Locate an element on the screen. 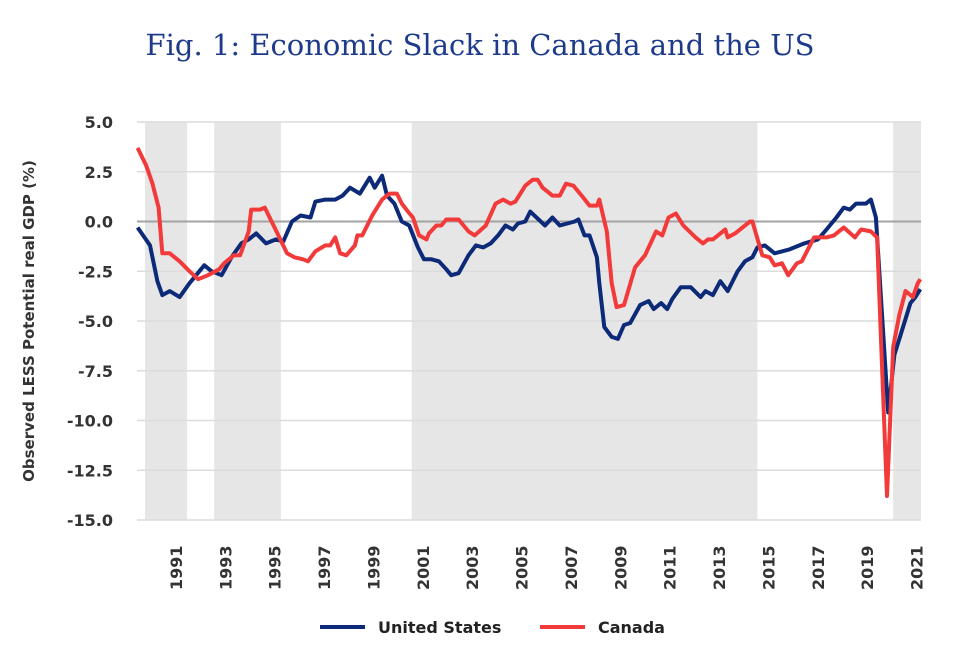 Image resolution: width=960 pixels, height=668 pixels. x-tick-label: 2007 is located at coordinates (571, 567).